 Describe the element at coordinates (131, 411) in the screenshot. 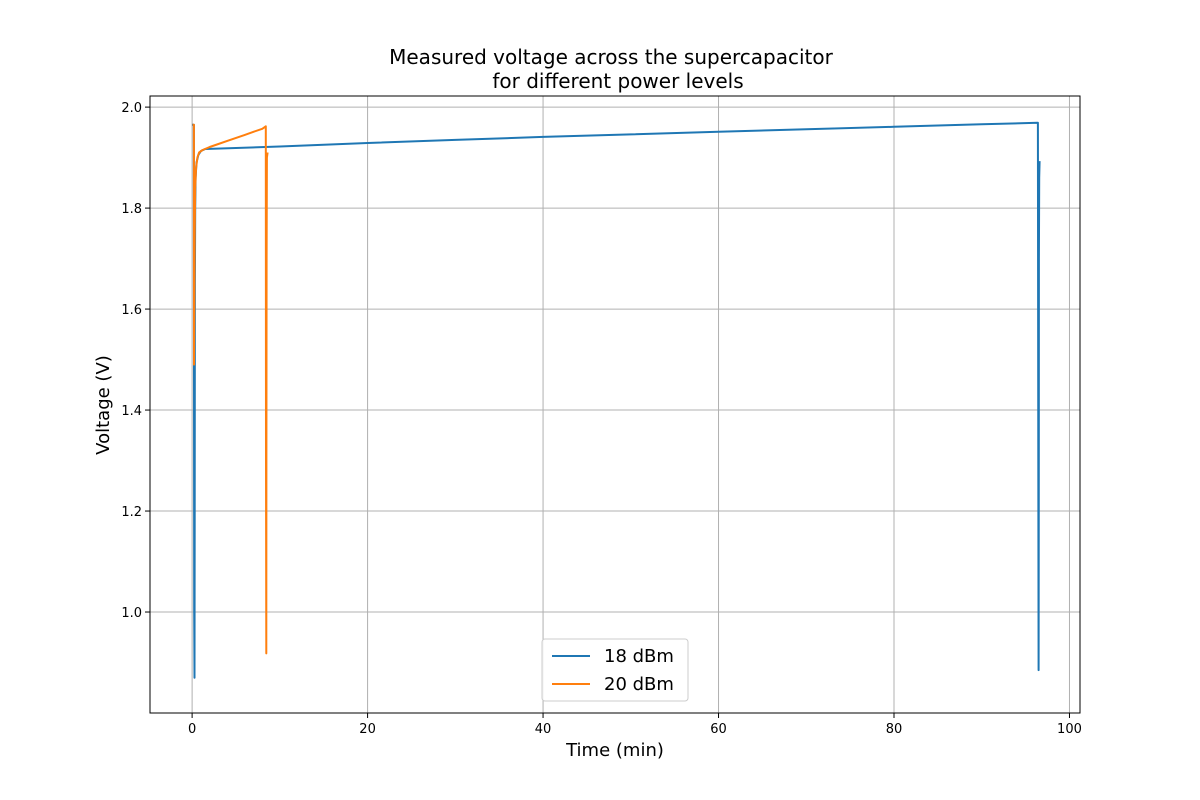

I see `y-tick-label: 1.4` at that location.